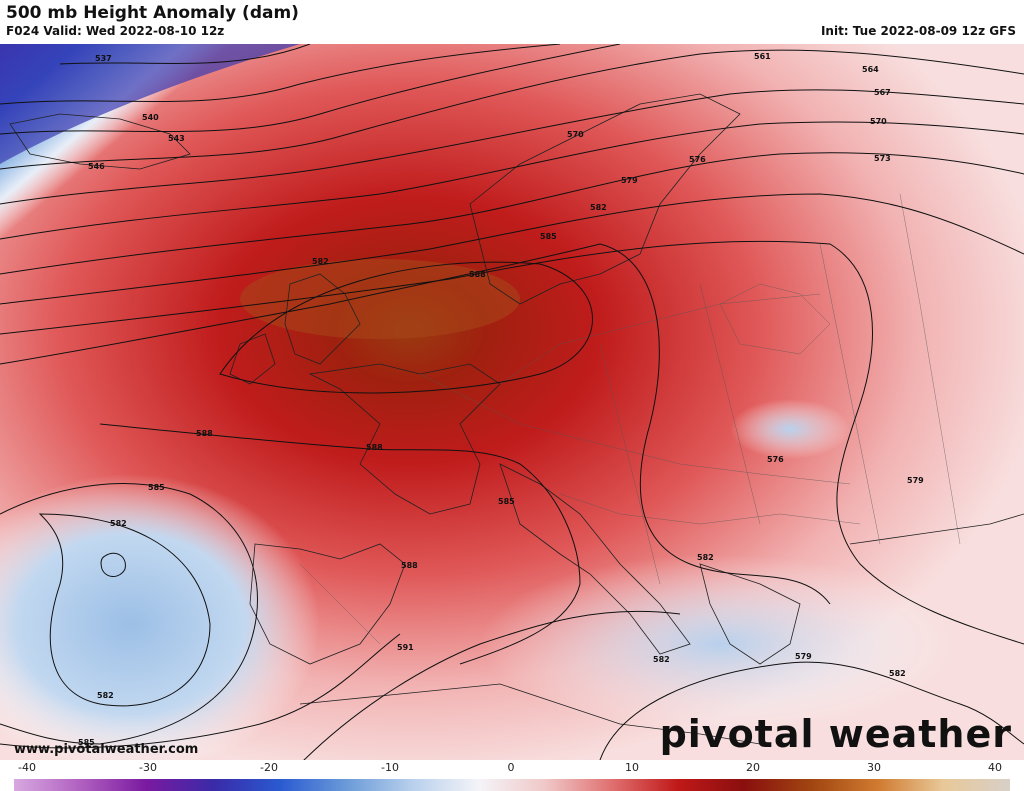 The image size is (1024, 791). I want to click on colorbar-tick: -30, so click(148, 767).